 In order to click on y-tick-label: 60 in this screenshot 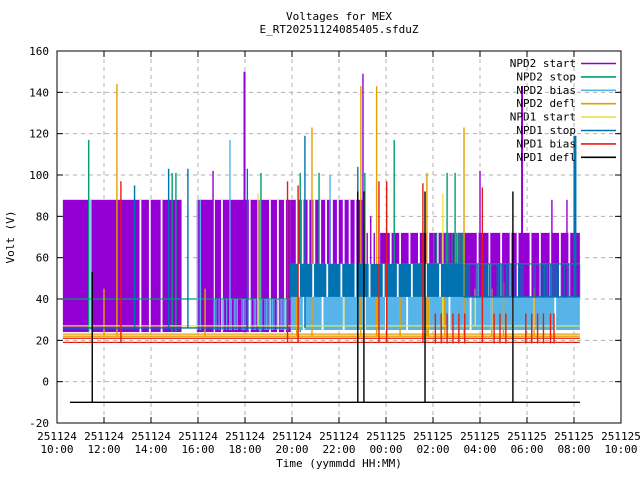, I will do `click(42, 258)`.